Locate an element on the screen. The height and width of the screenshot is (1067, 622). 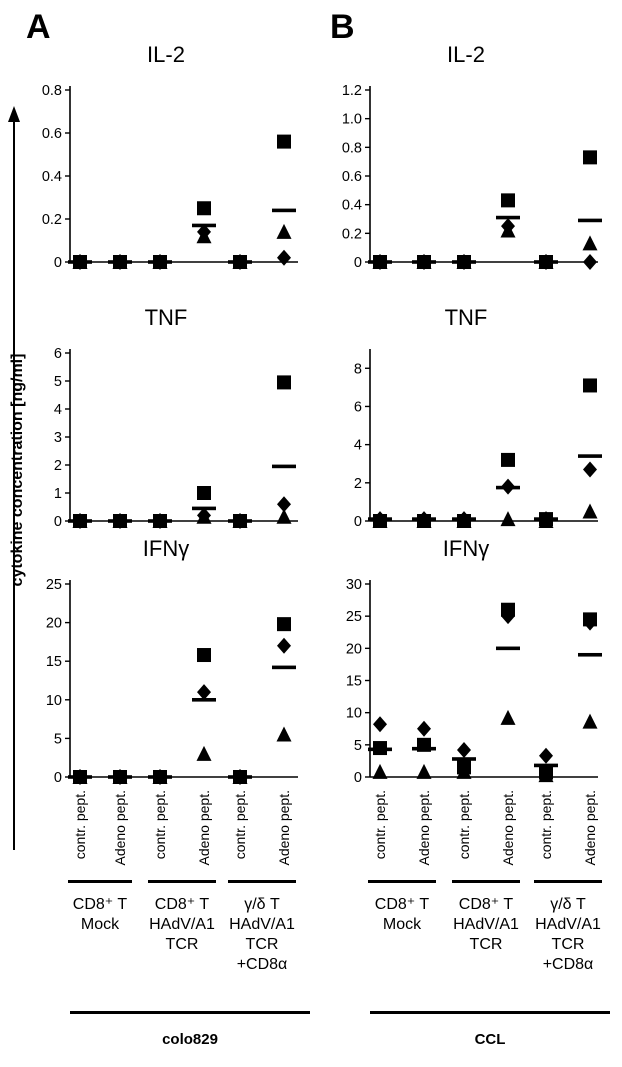
plot-b-2: IFNγ 0 5 10 15 20 25 30 is located at coordinates (474, 661).